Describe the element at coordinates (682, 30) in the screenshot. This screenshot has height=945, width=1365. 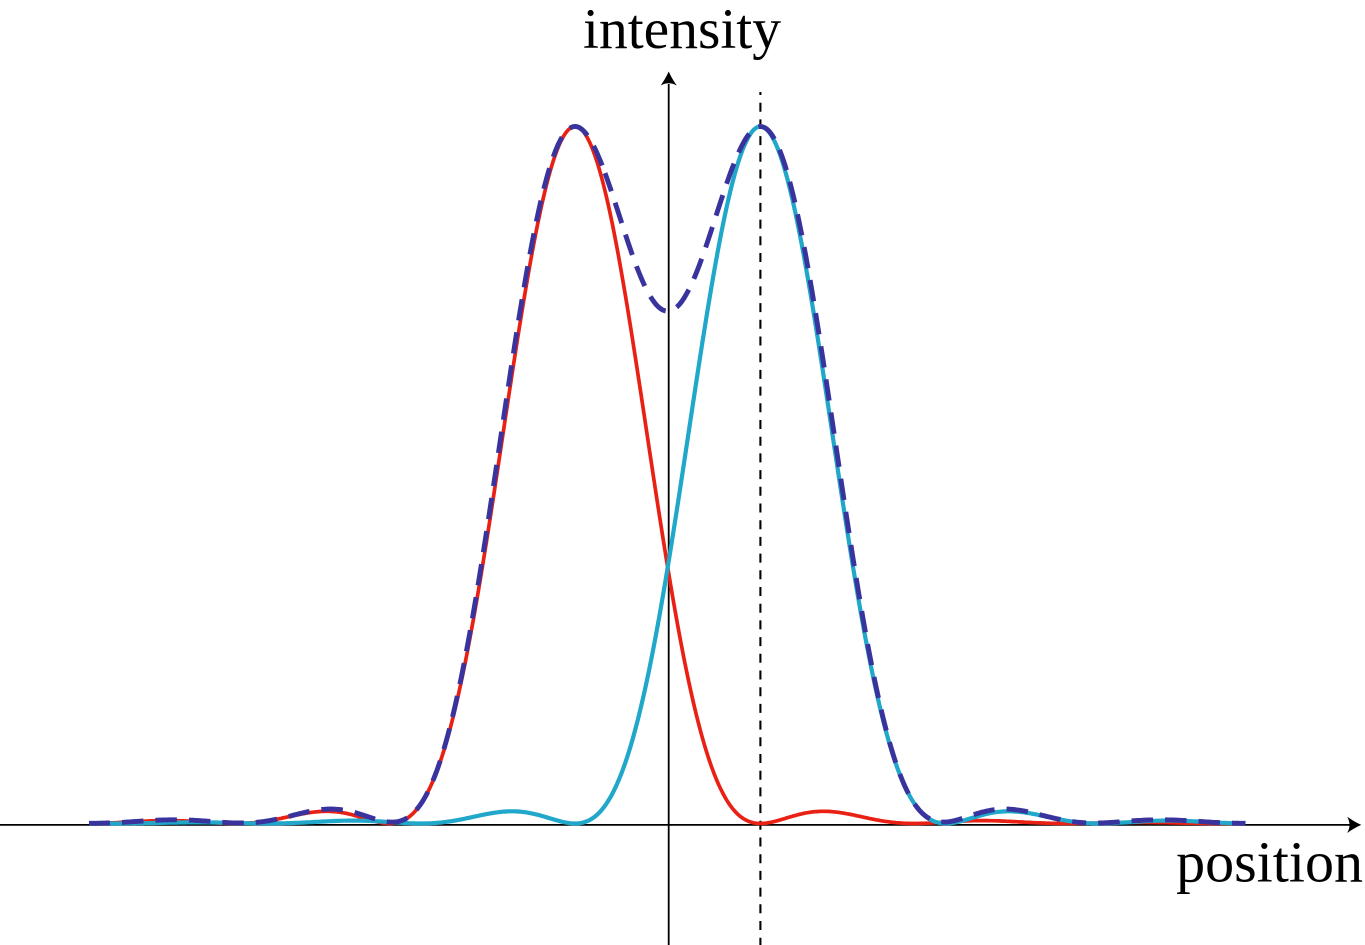
I see `svg-text: intensity` at that location.